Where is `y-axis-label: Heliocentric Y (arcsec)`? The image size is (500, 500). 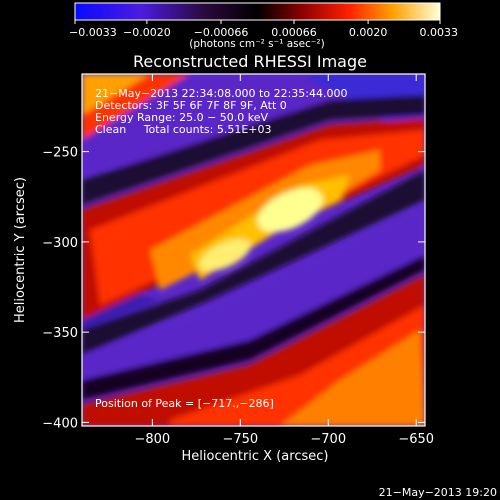 y-axis-label: Heliocentric Y (arcsec) is located at coordinates (20, 250).